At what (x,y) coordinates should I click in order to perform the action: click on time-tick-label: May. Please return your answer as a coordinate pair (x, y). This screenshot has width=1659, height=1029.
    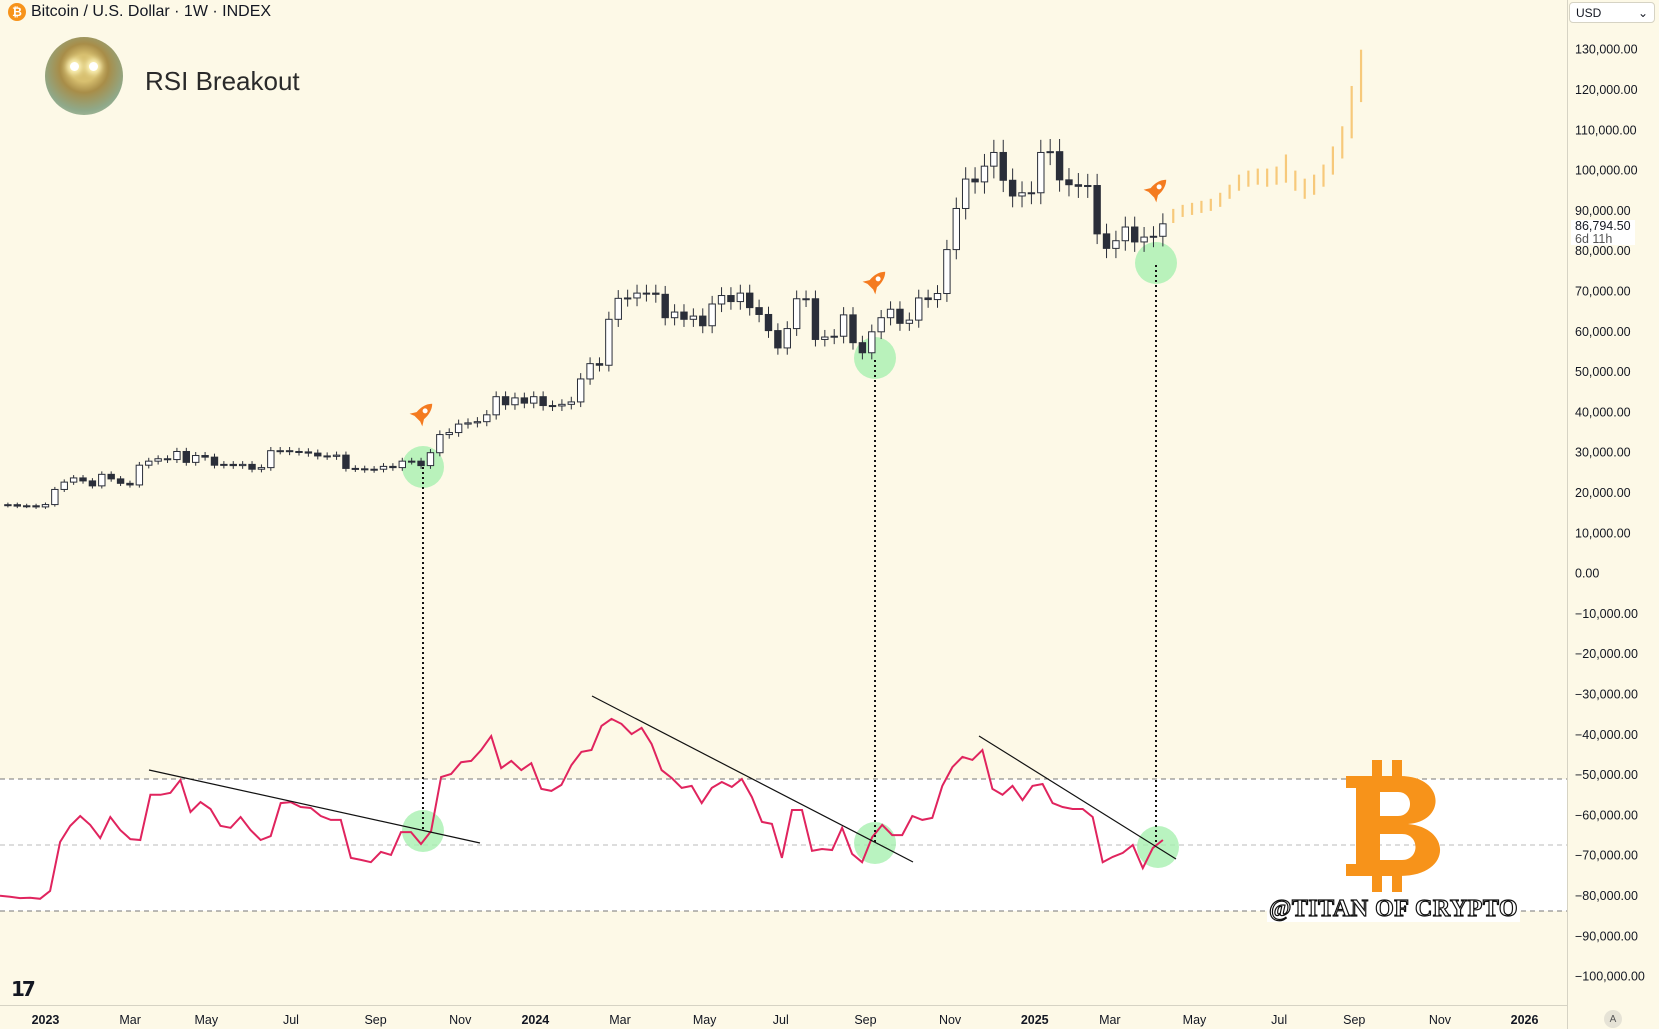
    Looking at the image, I should click on (206, 1020).